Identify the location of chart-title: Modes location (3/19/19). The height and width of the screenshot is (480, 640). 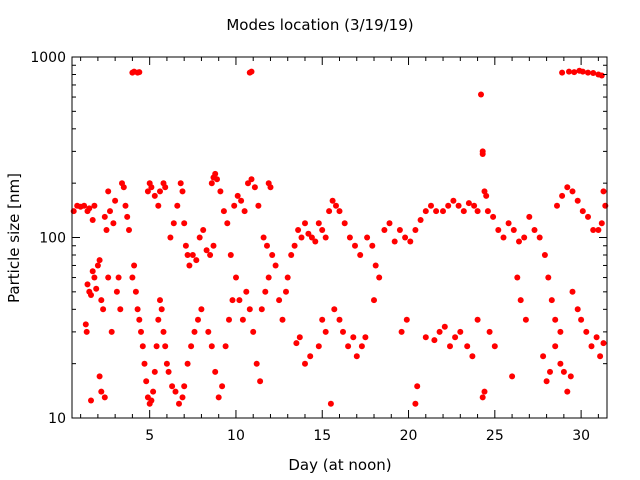
(320, 25).